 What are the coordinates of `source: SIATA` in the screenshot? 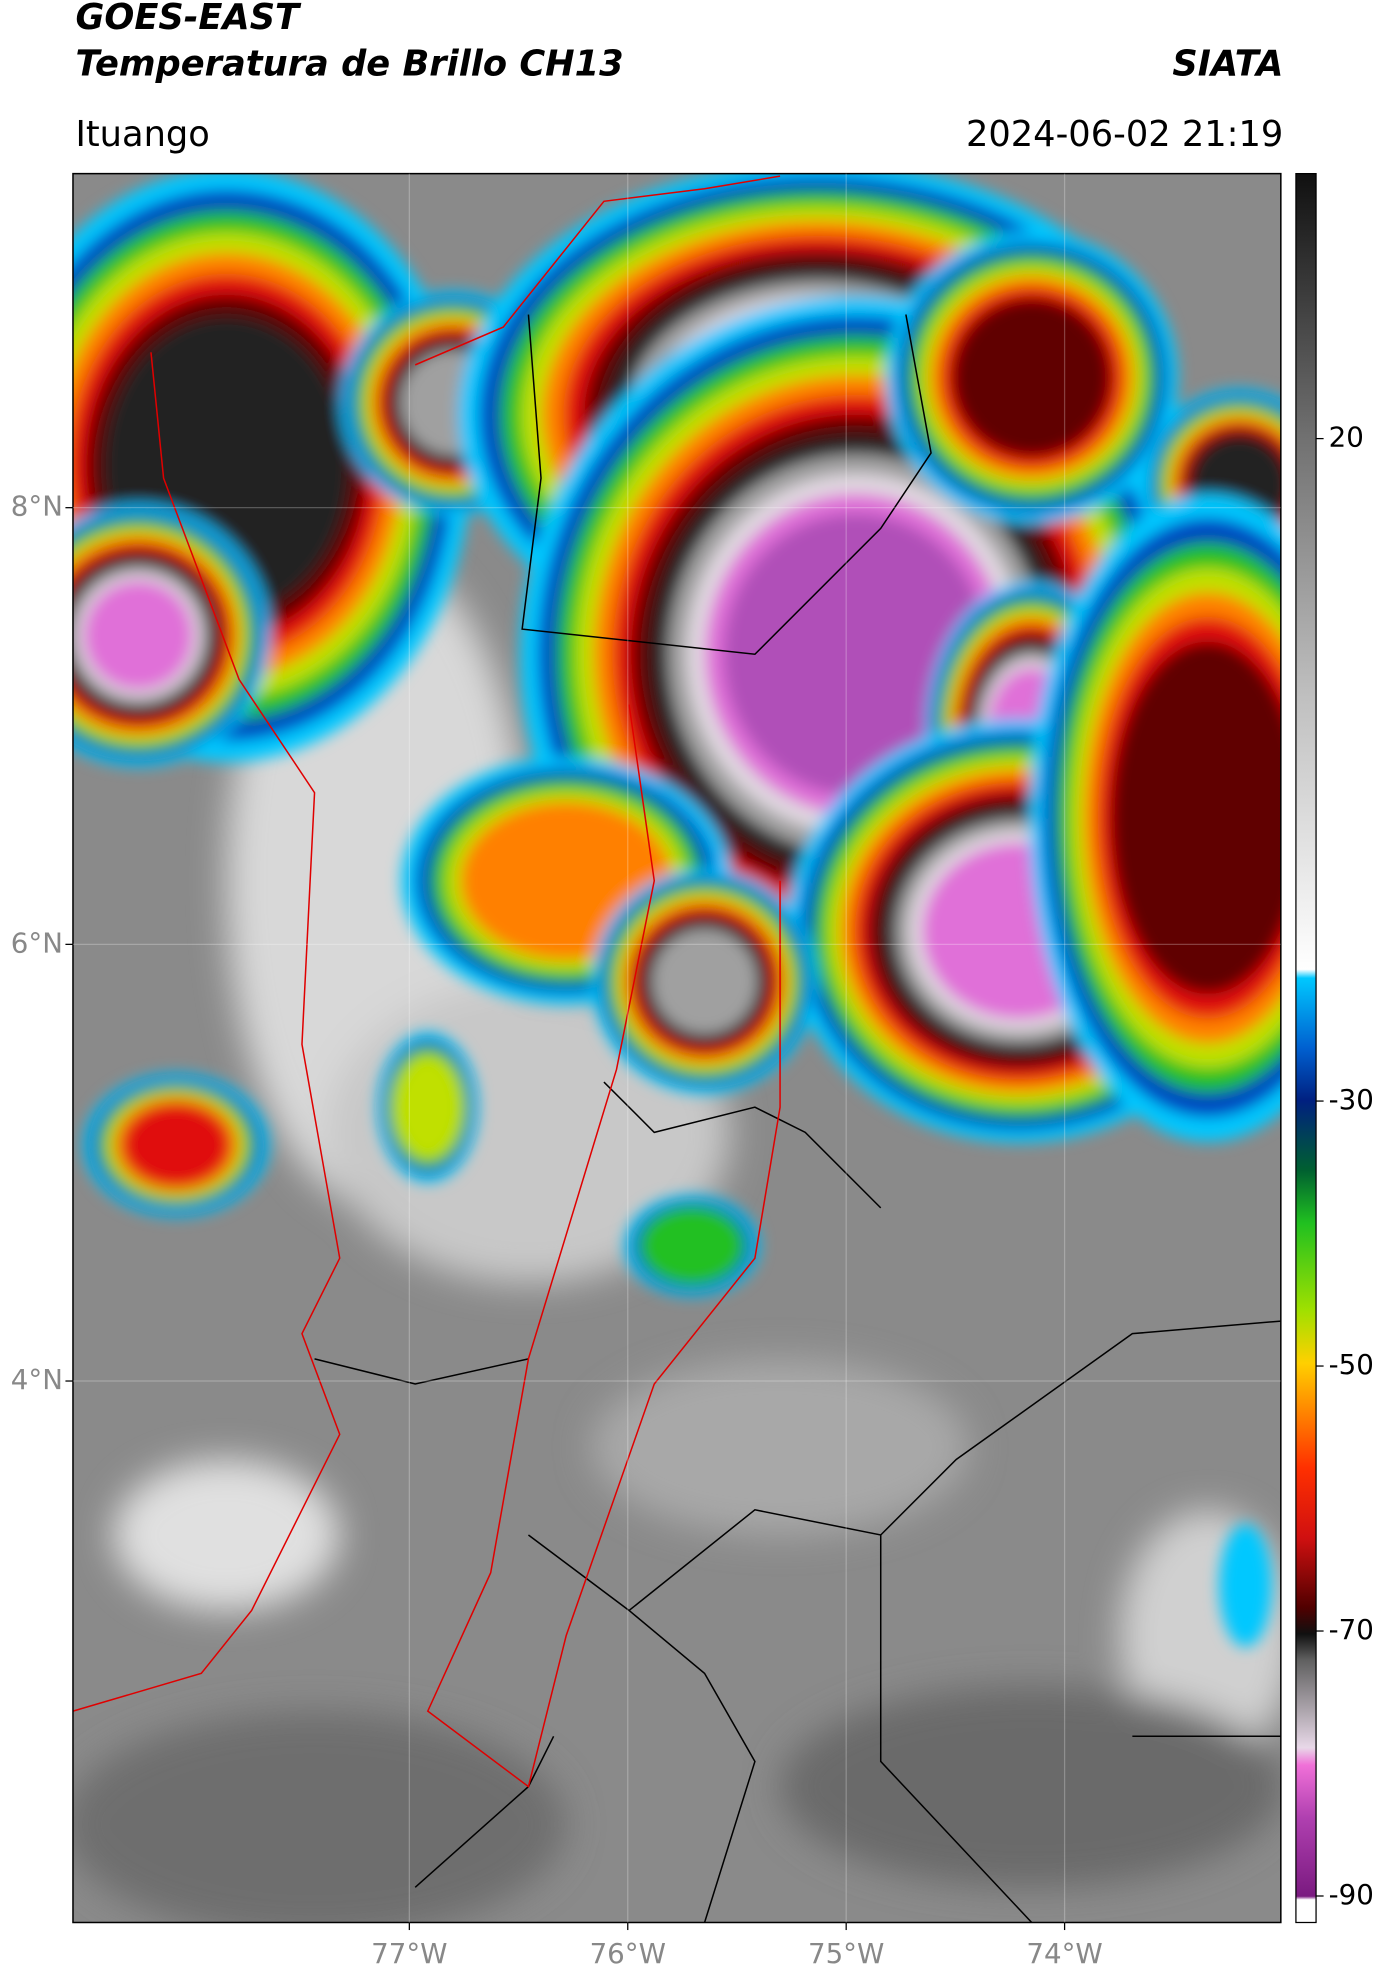 It's located at (1227, 63).